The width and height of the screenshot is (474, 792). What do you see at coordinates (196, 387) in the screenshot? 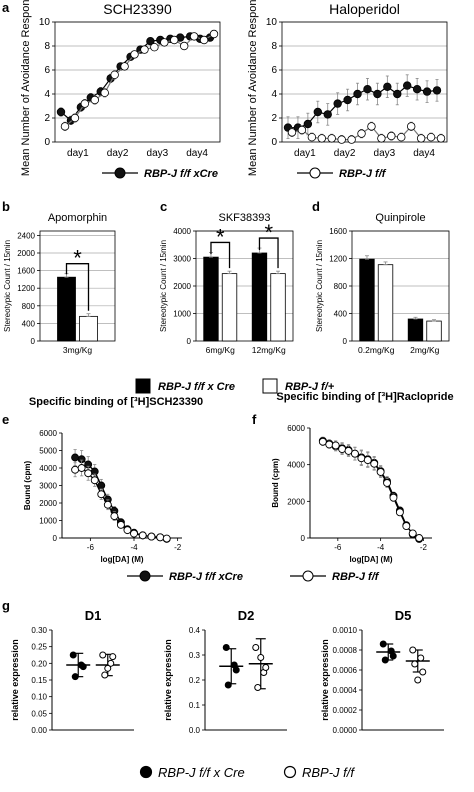
I see `legend-label: RBP-J f/f x Cre` at bounding box center [196, 387].